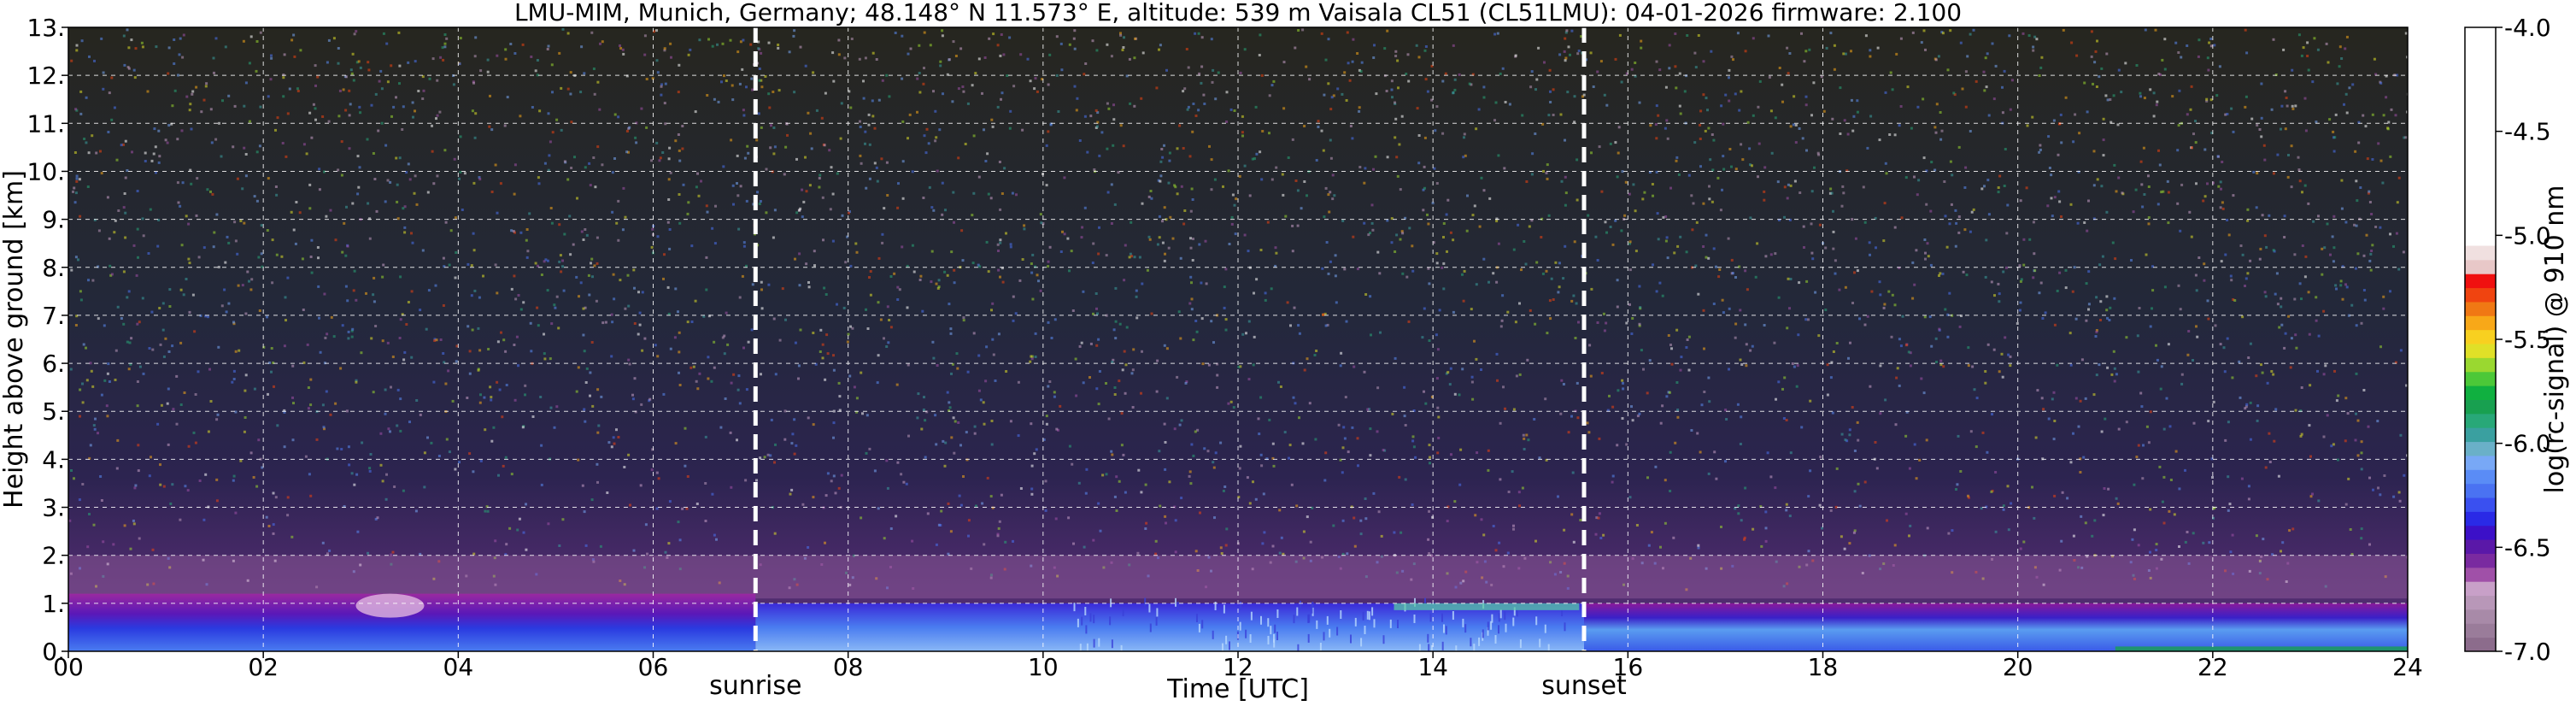 The height and width of the screenshot is (706, 2576). I want to click on y-tick-label: 12., so click(45, 76).